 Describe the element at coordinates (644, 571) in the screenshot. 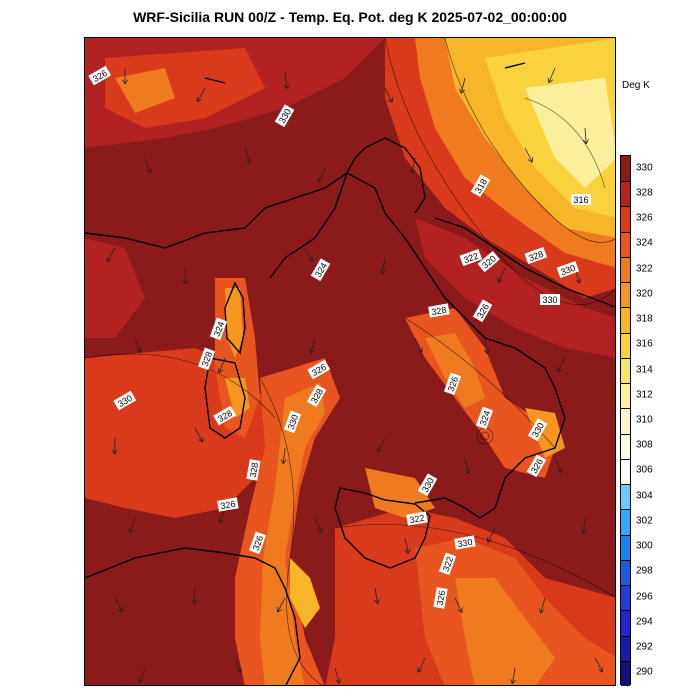

I see `colorbar-tick-label: 298` at that location.